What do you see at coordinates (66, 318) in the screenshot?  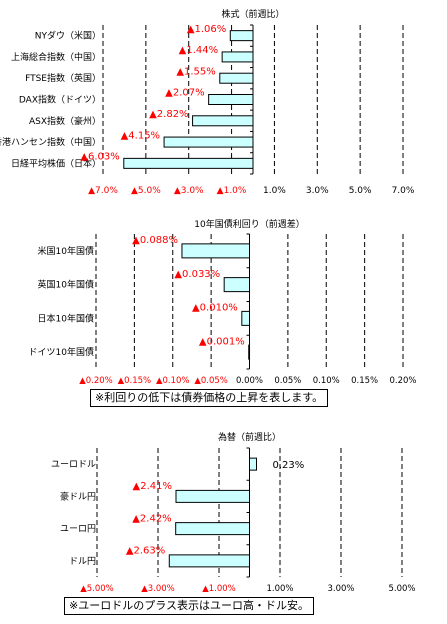 I see `chart2-category-label: 日本10年国債` at bounding box center [66, 318].